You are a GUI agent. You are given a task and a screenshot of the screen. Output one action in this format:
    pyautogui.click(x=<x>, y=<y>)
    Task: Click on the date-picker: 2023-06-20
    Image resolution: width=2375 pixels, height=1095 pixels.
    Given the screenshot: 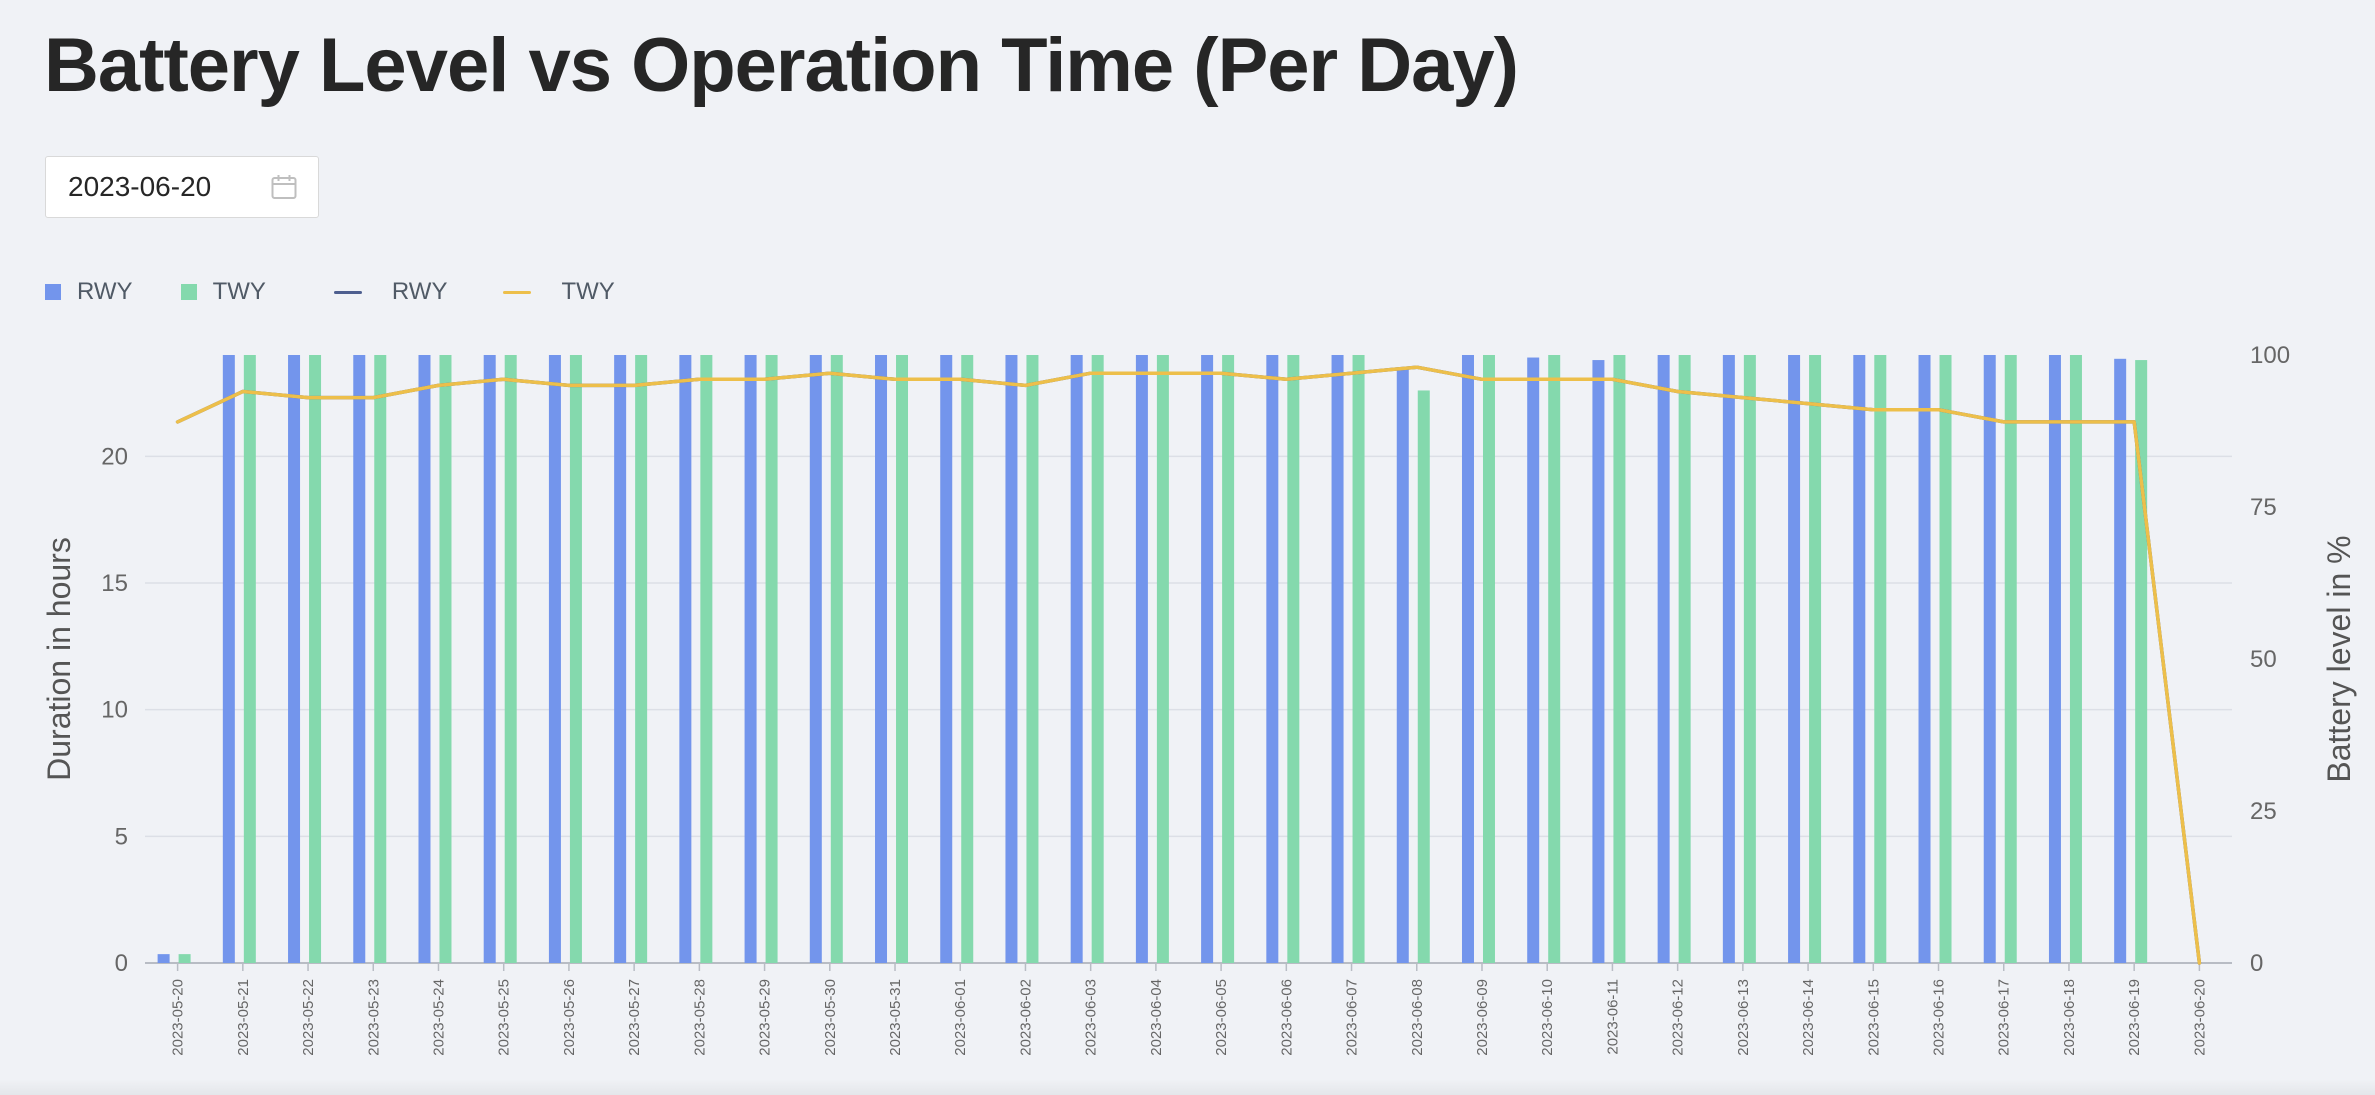 What is the action you would take?
    pyautogui.click(x=182, y=187)
    